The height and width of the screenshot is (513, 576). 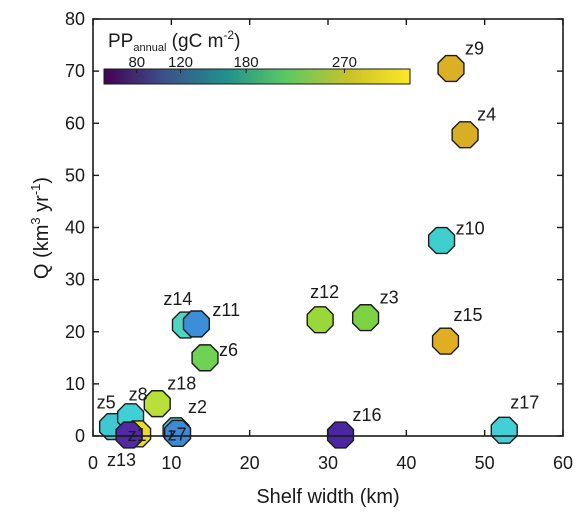 I want to click on point-label-z11: z11, so click(x=226, y=310).